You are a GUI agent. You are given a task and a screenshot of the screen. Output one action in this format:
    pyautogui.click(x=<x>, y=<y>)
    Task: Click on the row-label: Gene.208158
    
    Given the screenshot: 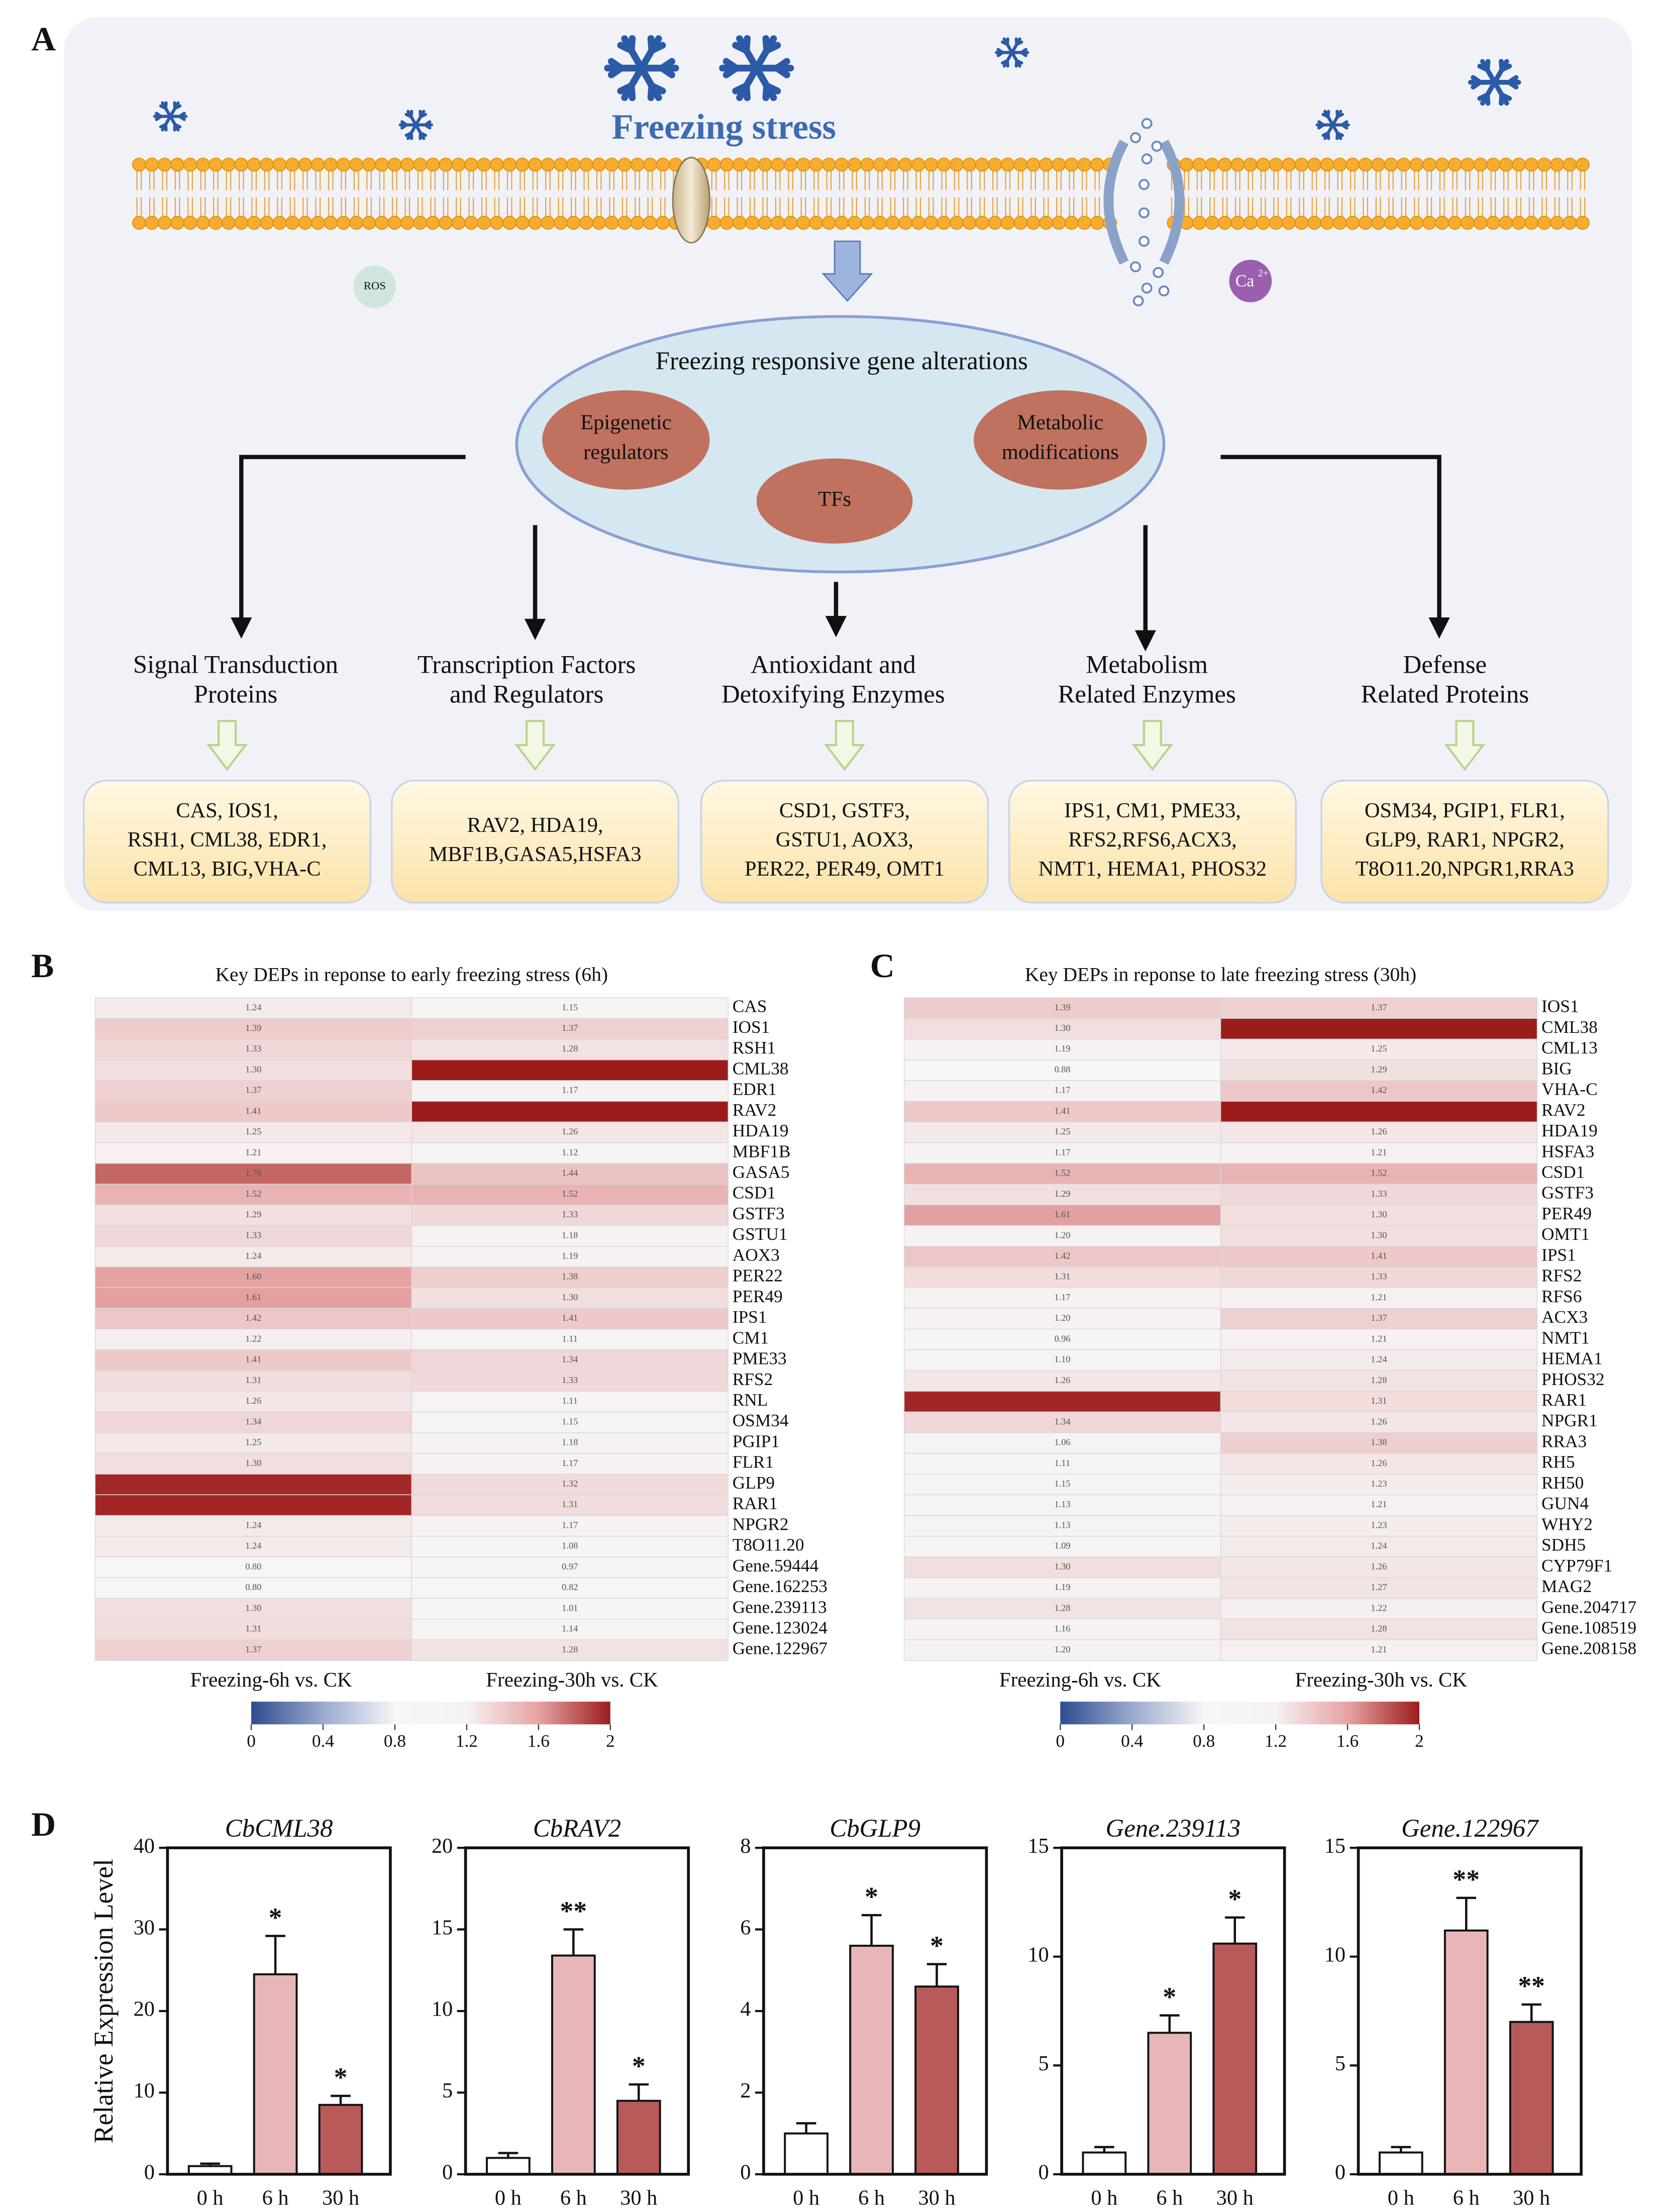 What is the action you would take?
    pyautogui.click(x=1588, y=1648)
    